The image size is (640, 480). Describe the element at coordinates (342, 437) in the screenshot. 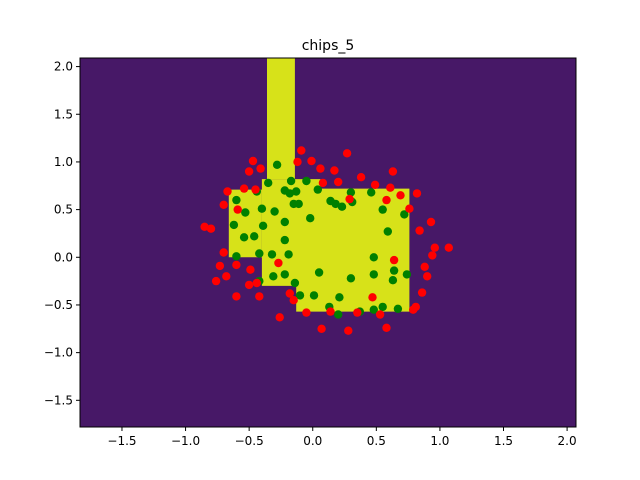

I see `x-axis: −1.5 −1.0 −0.5 0.0 0.5 1.0 1.5 2.0` at that location.